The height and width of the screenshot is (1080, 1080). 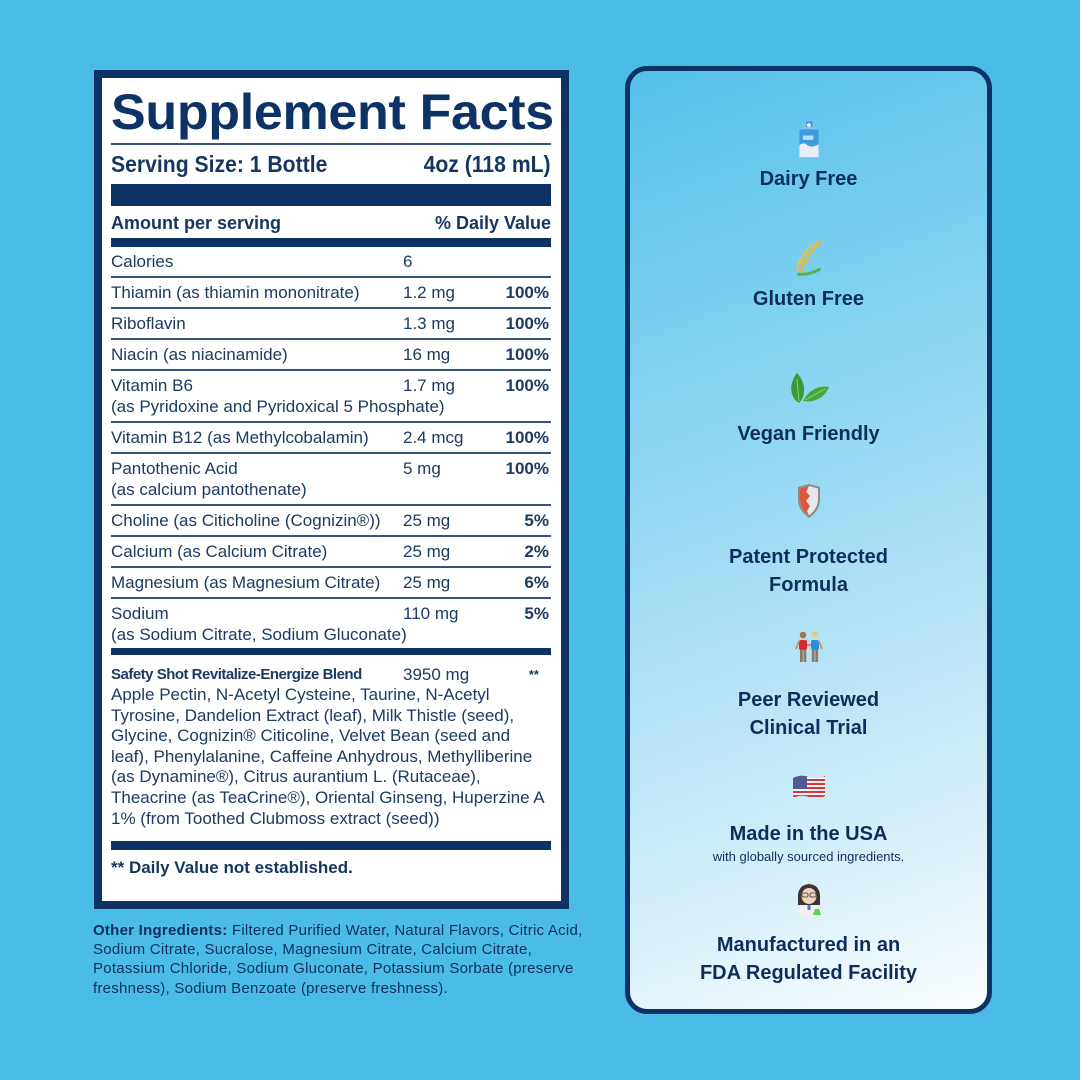 I want to click on nutrient-amount: 2.4 mcg, so click(x=433, y=437).